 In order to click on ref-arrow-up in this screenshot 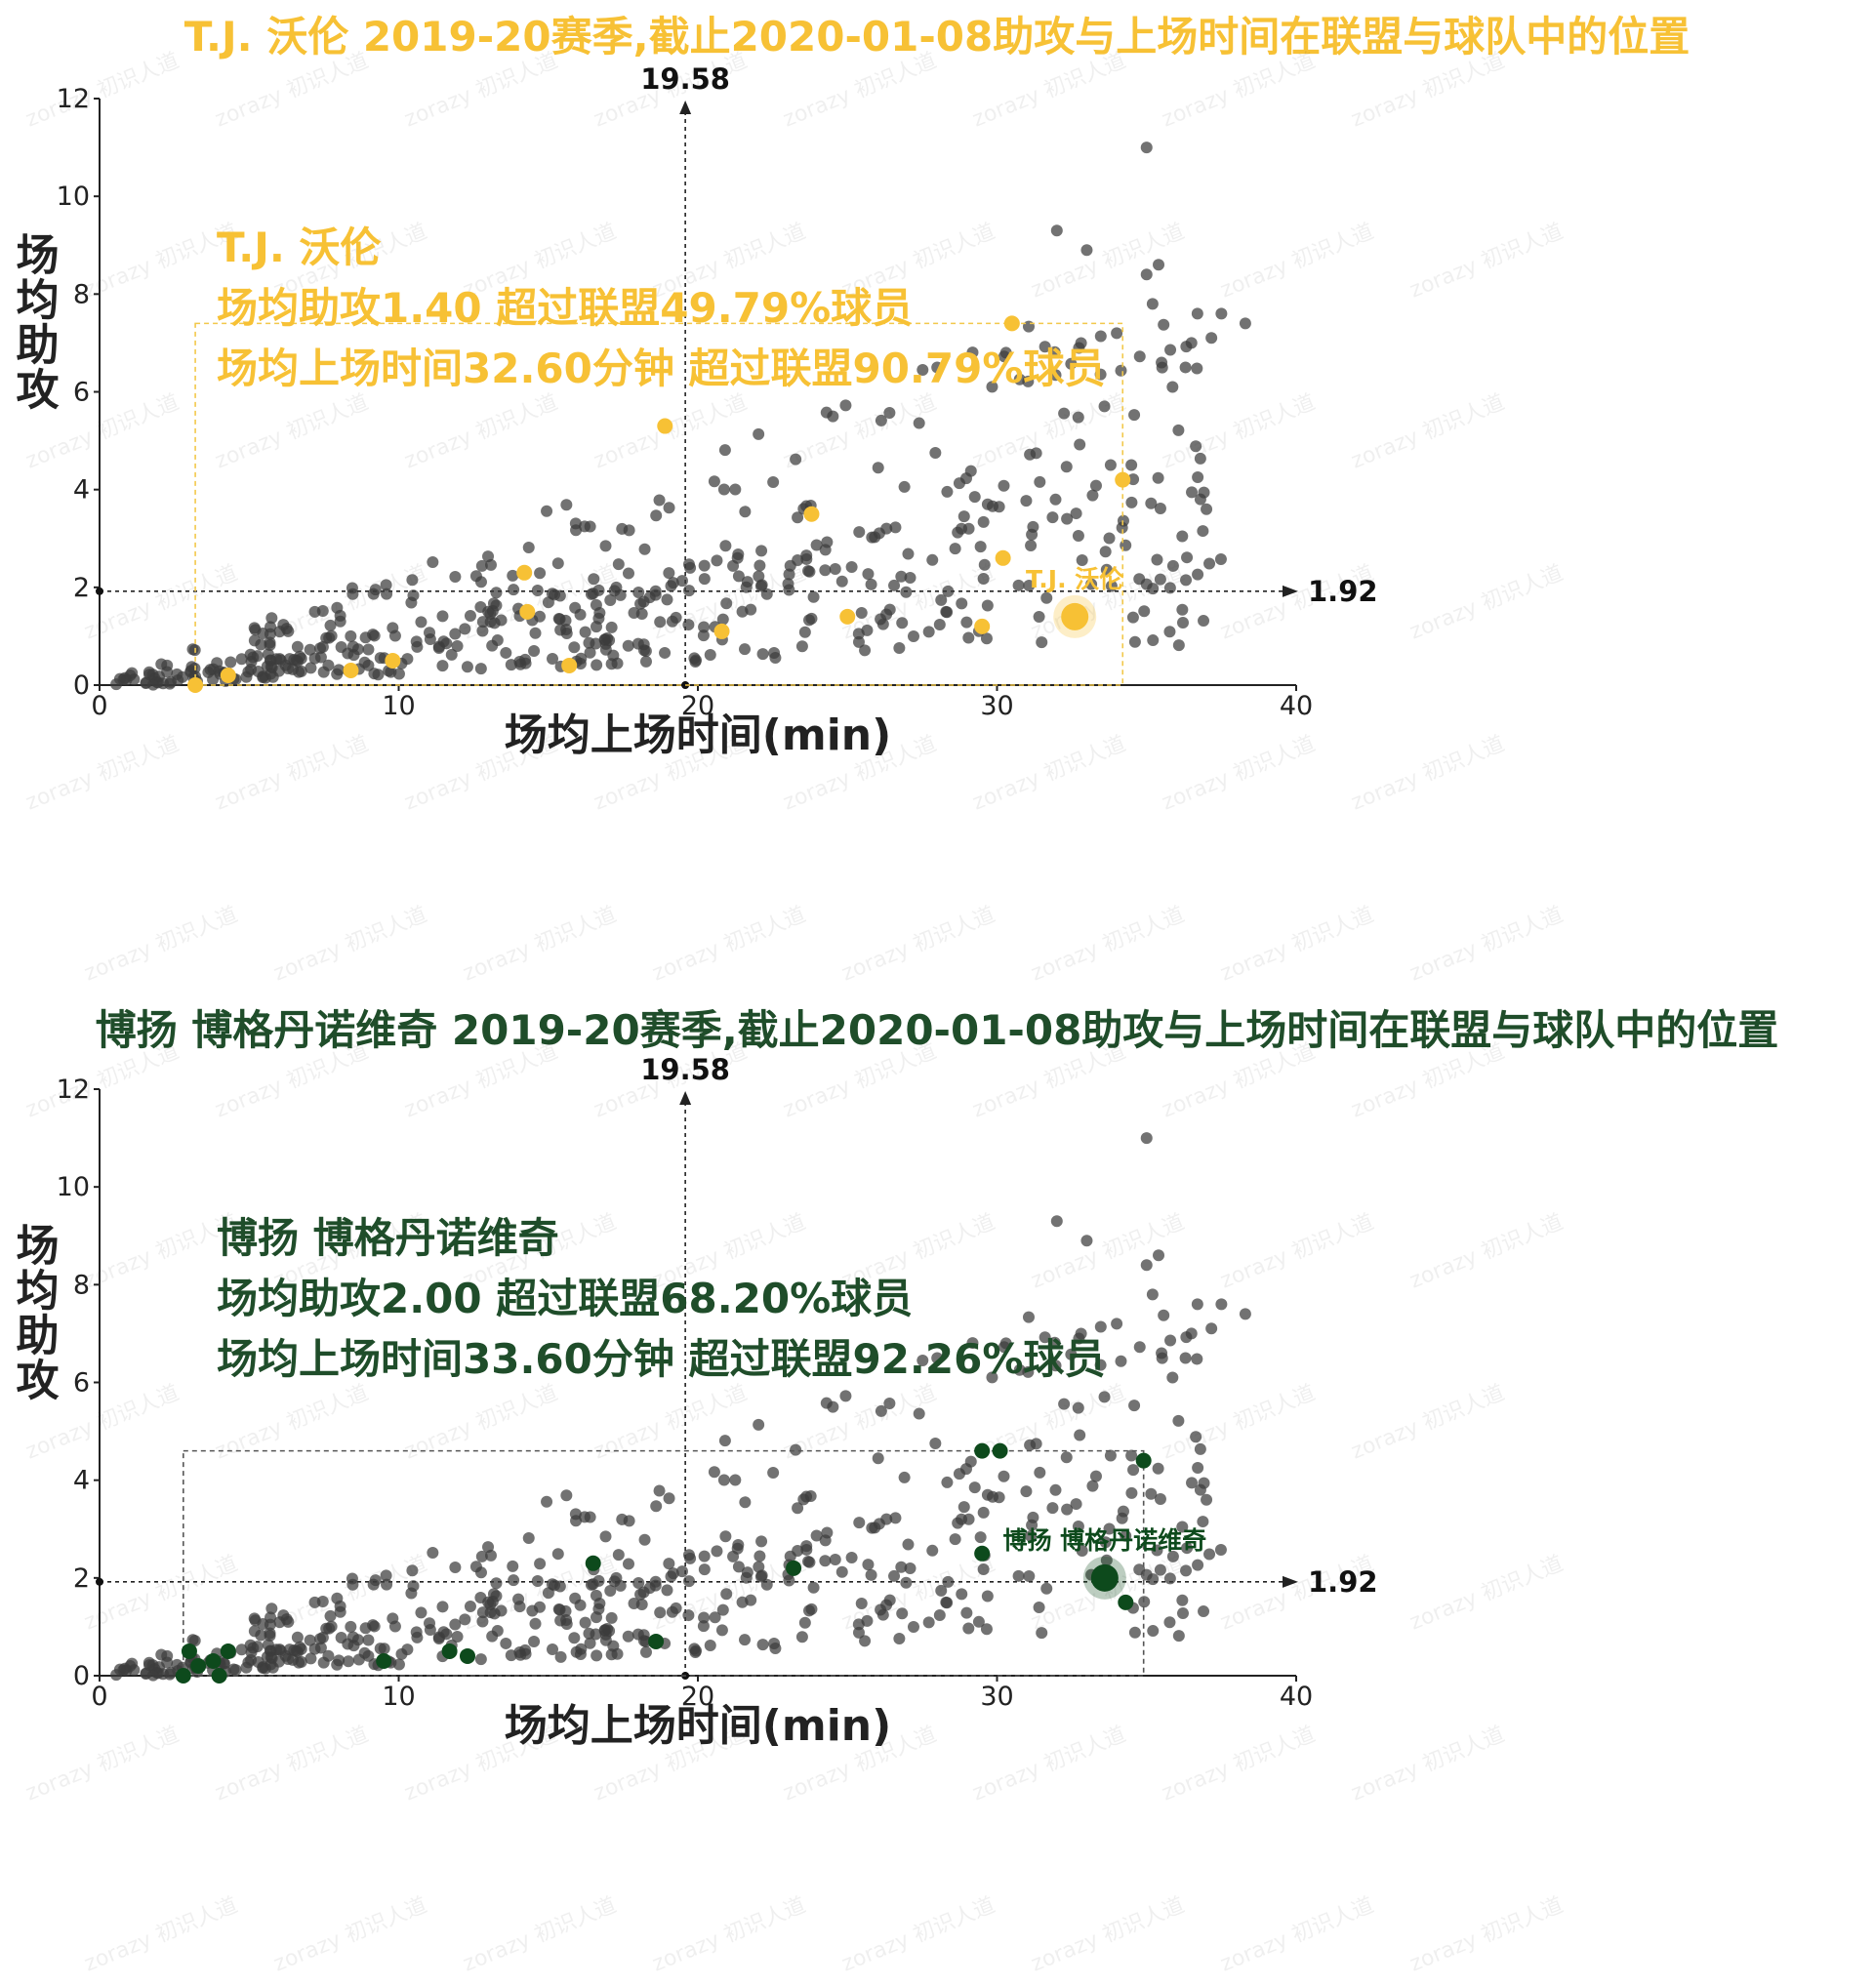, I will do `click(685, 1098)`.